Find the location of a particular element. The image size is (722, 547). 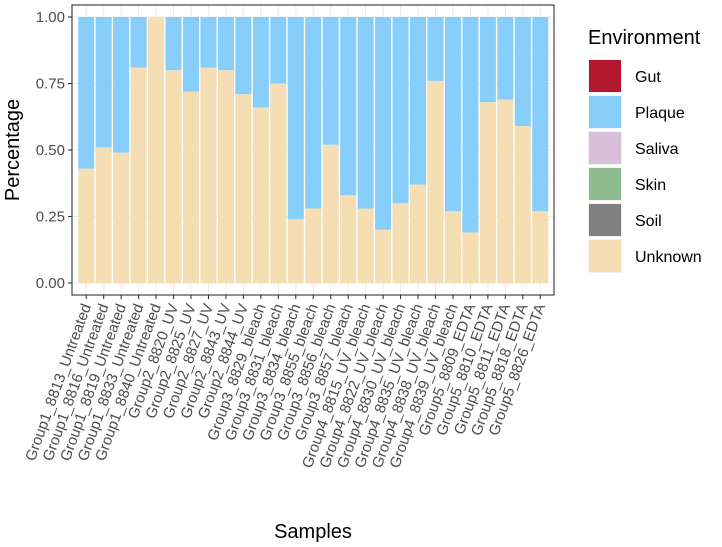

y-tick-label: 1.00 is located at coordinates (50, 17).